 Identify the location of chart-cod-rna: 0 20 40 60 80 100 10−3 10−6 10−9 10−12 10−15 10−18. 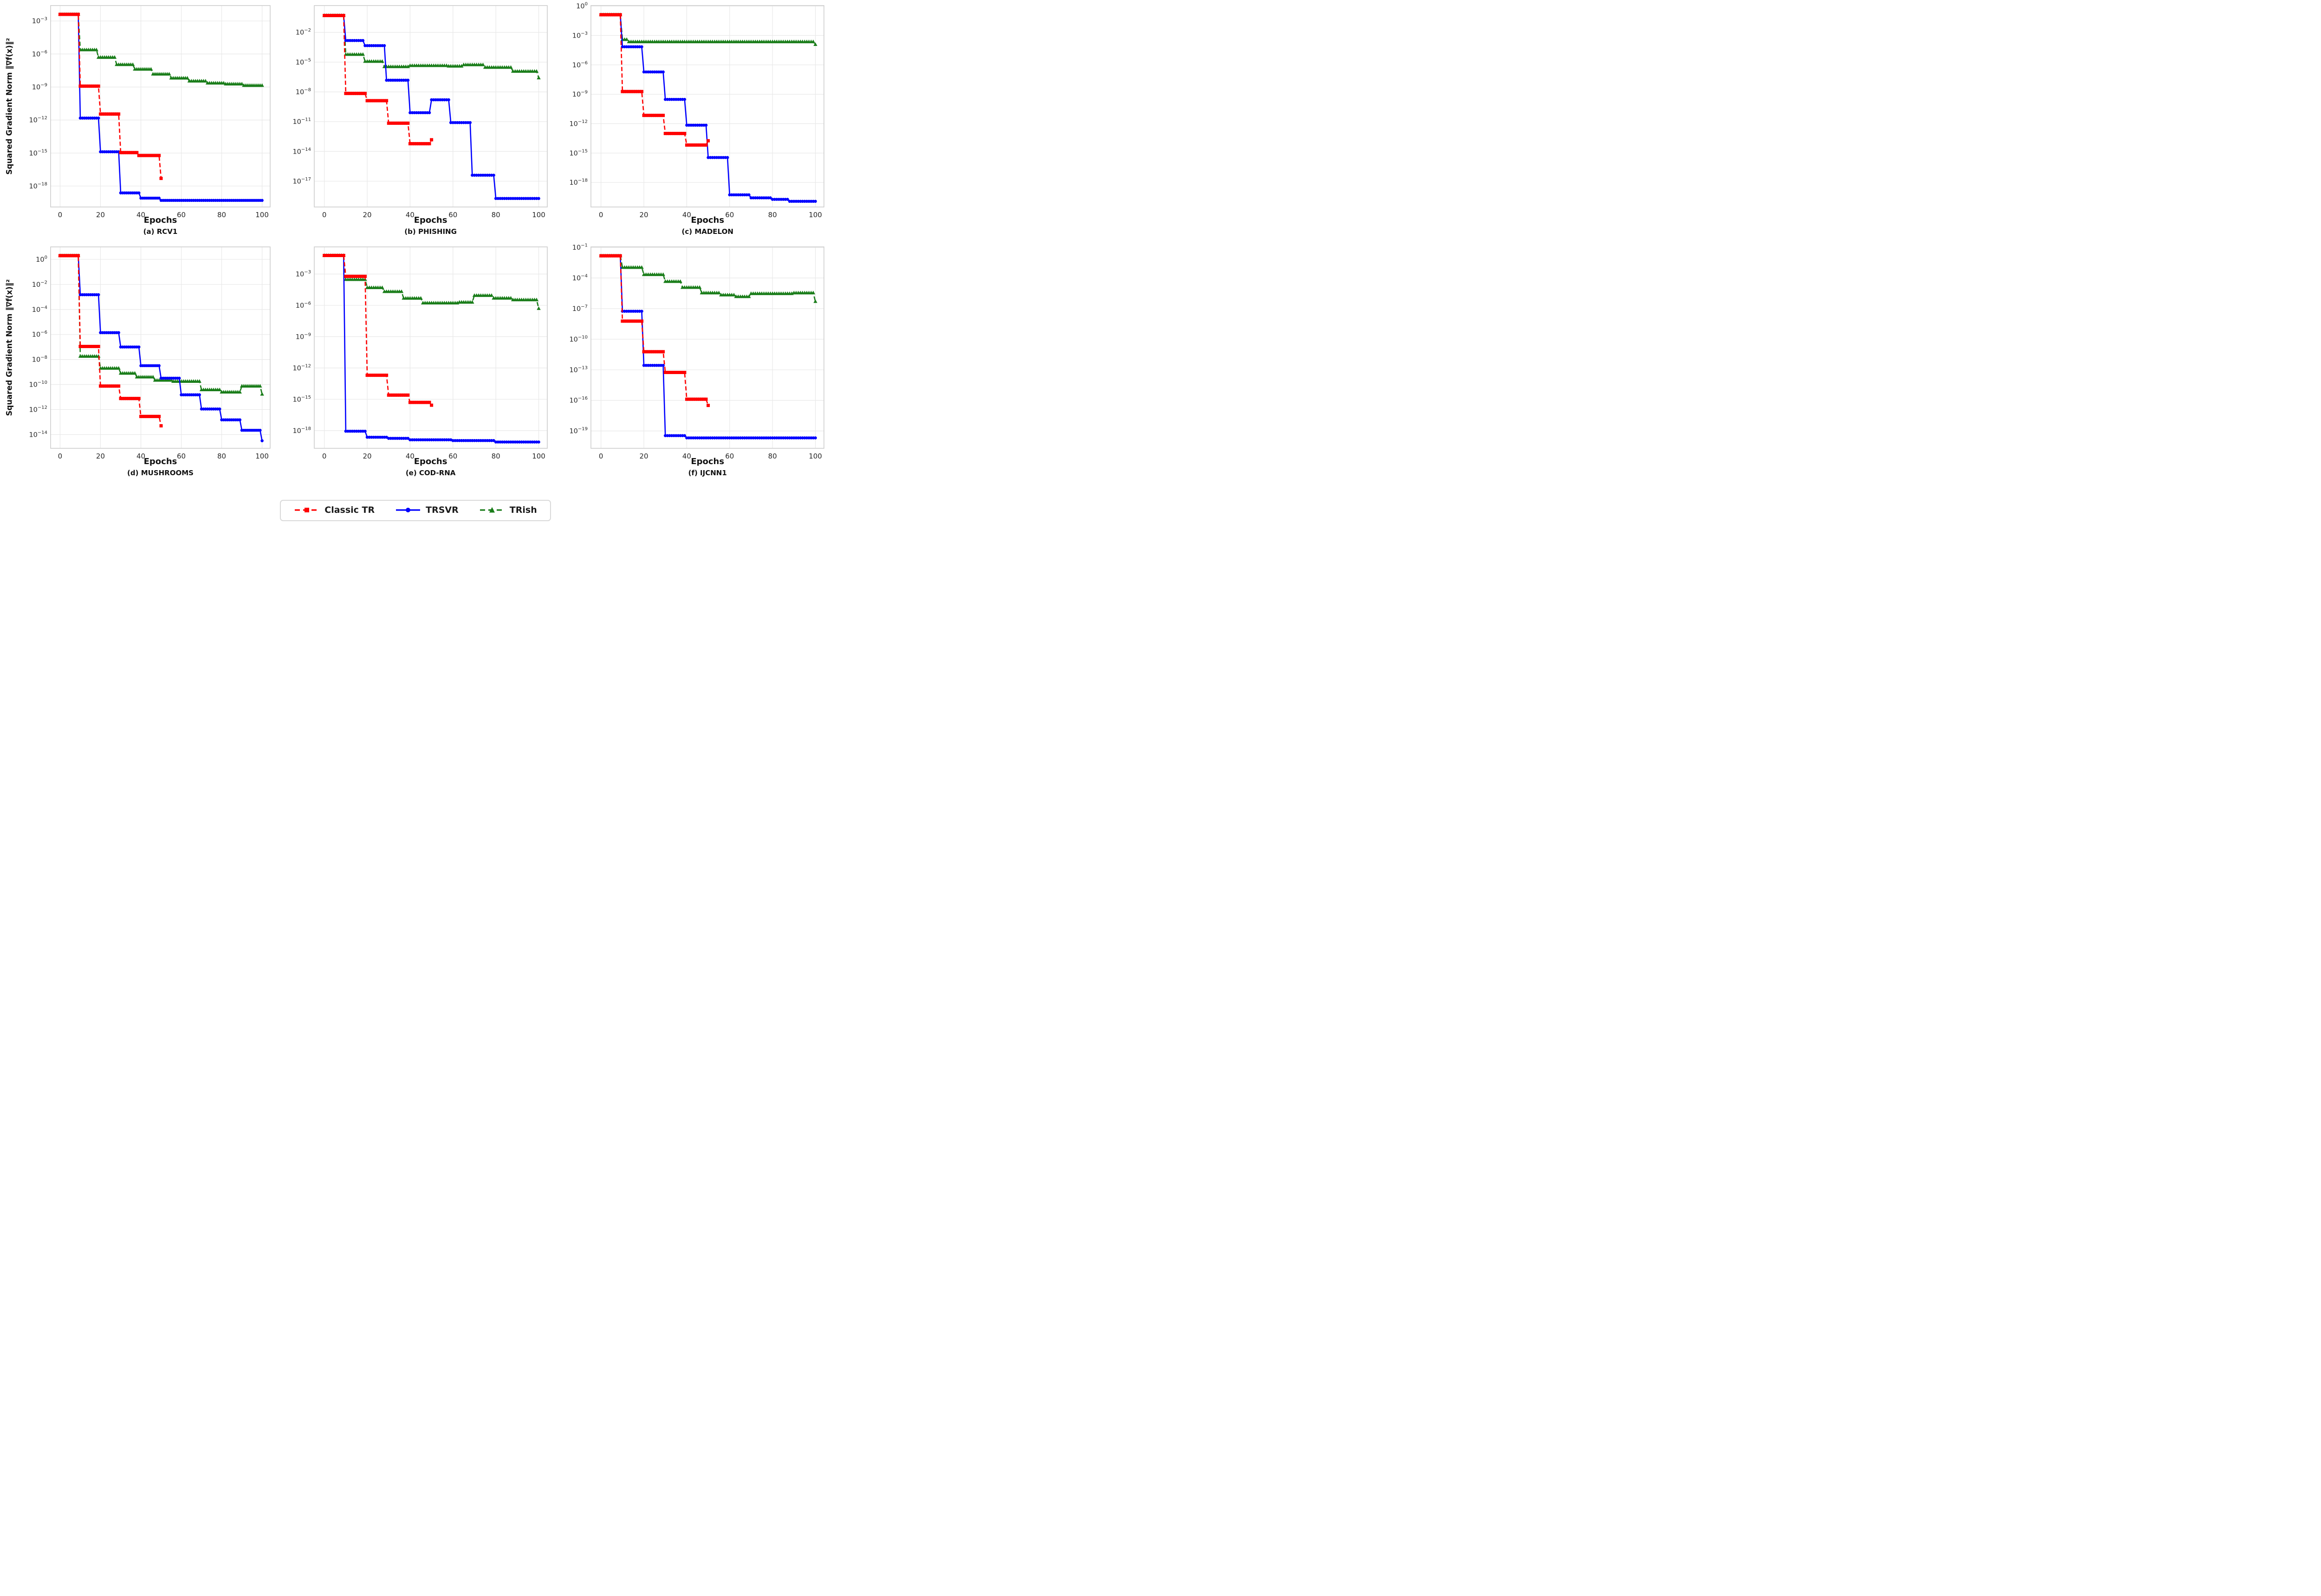
(420, 353).